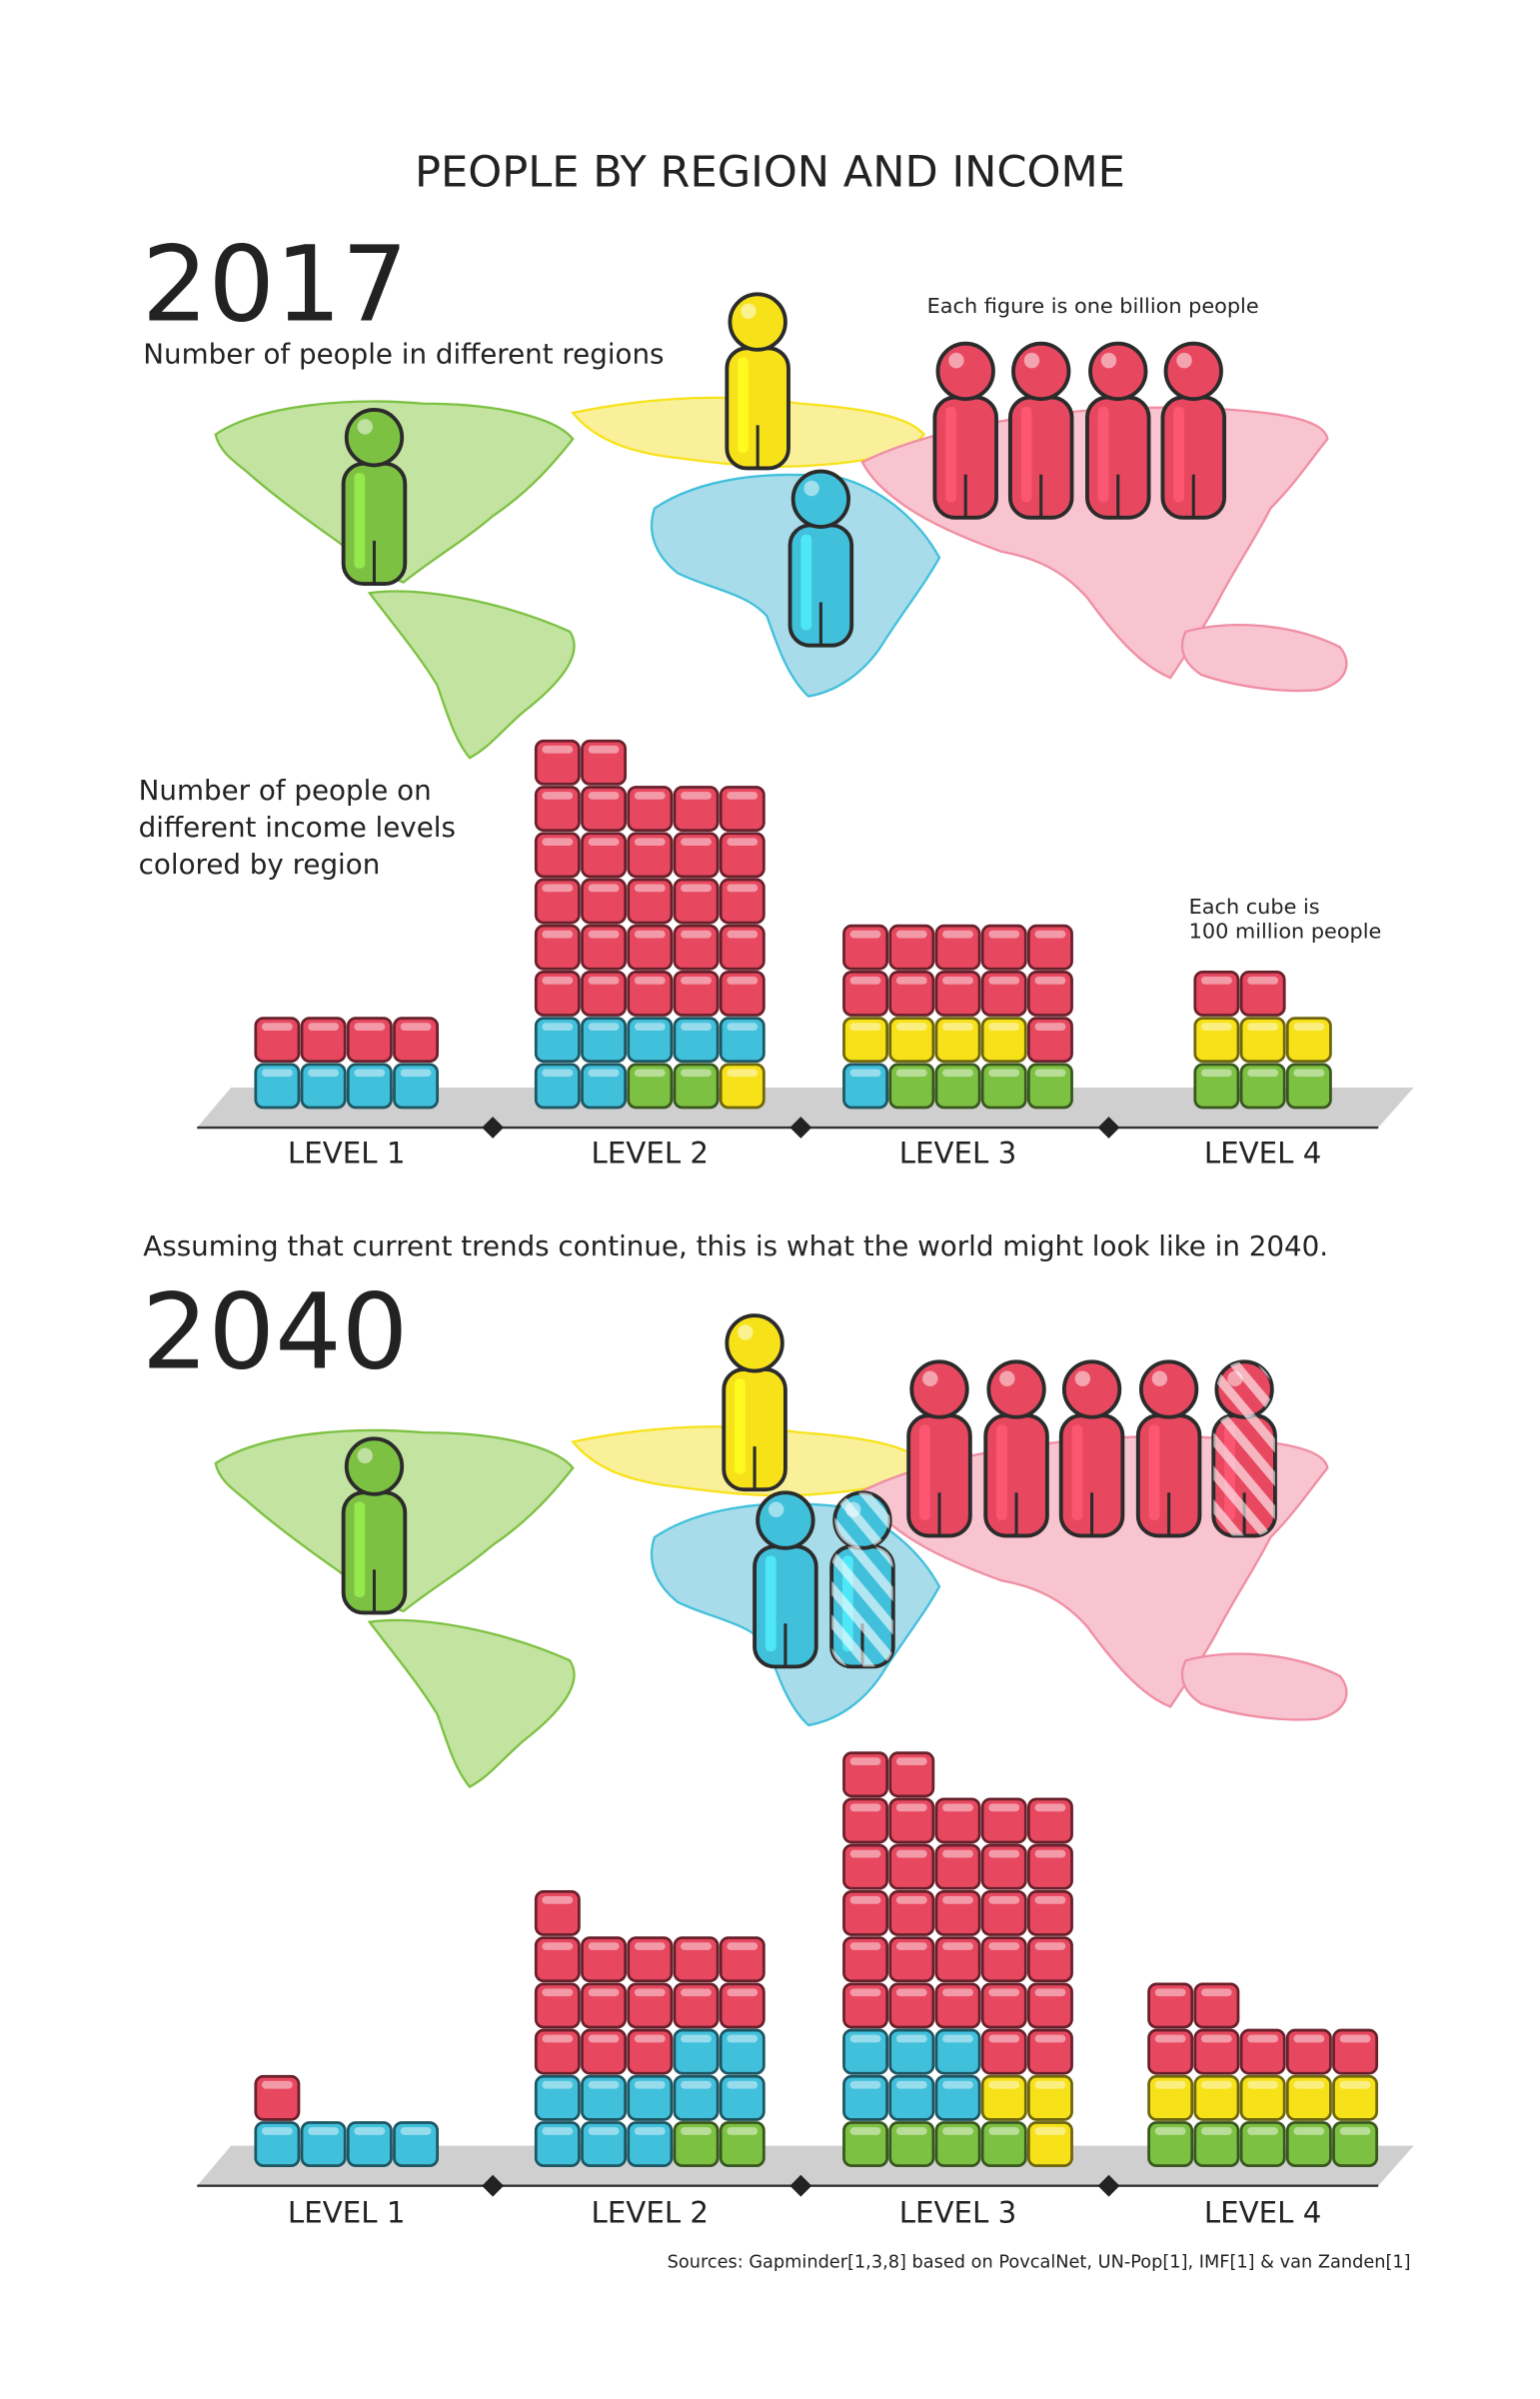  I want to click on figure-note: Each figure is one billion people, so click(1093, 306).